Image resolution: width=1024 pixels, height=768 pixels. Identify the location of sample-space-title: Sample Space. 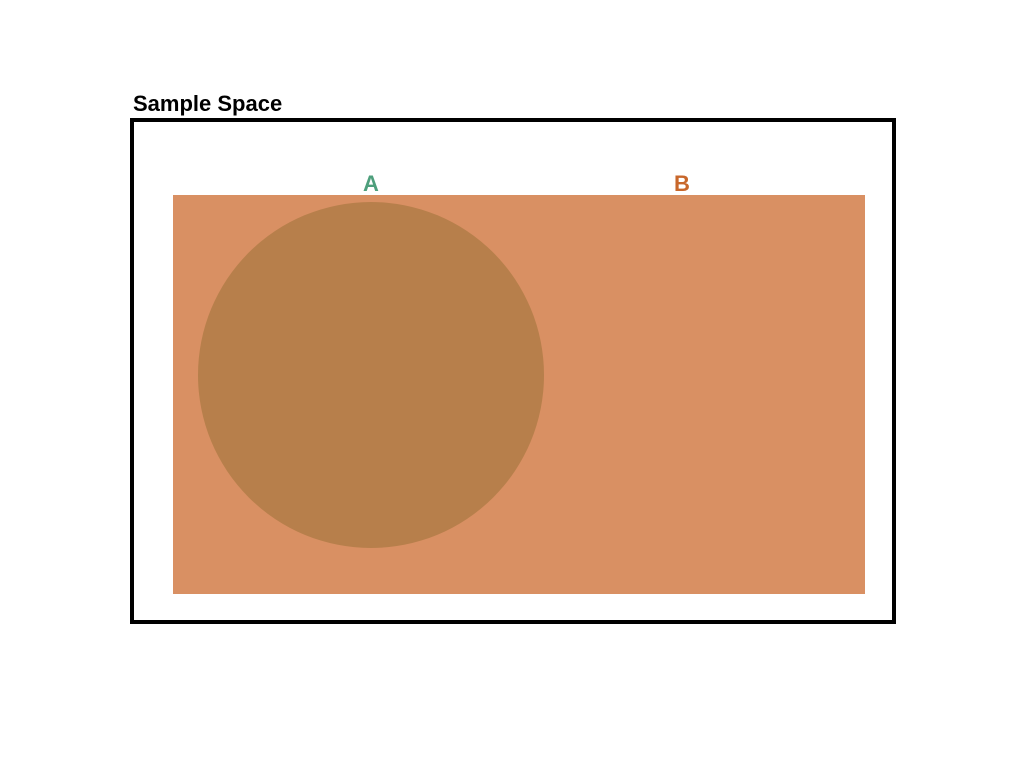
(208, 103).